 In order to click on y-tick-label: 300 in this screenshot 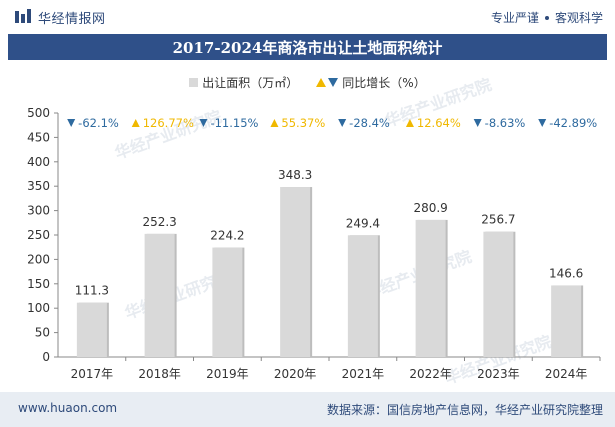, I will do `click(38, 211)`.